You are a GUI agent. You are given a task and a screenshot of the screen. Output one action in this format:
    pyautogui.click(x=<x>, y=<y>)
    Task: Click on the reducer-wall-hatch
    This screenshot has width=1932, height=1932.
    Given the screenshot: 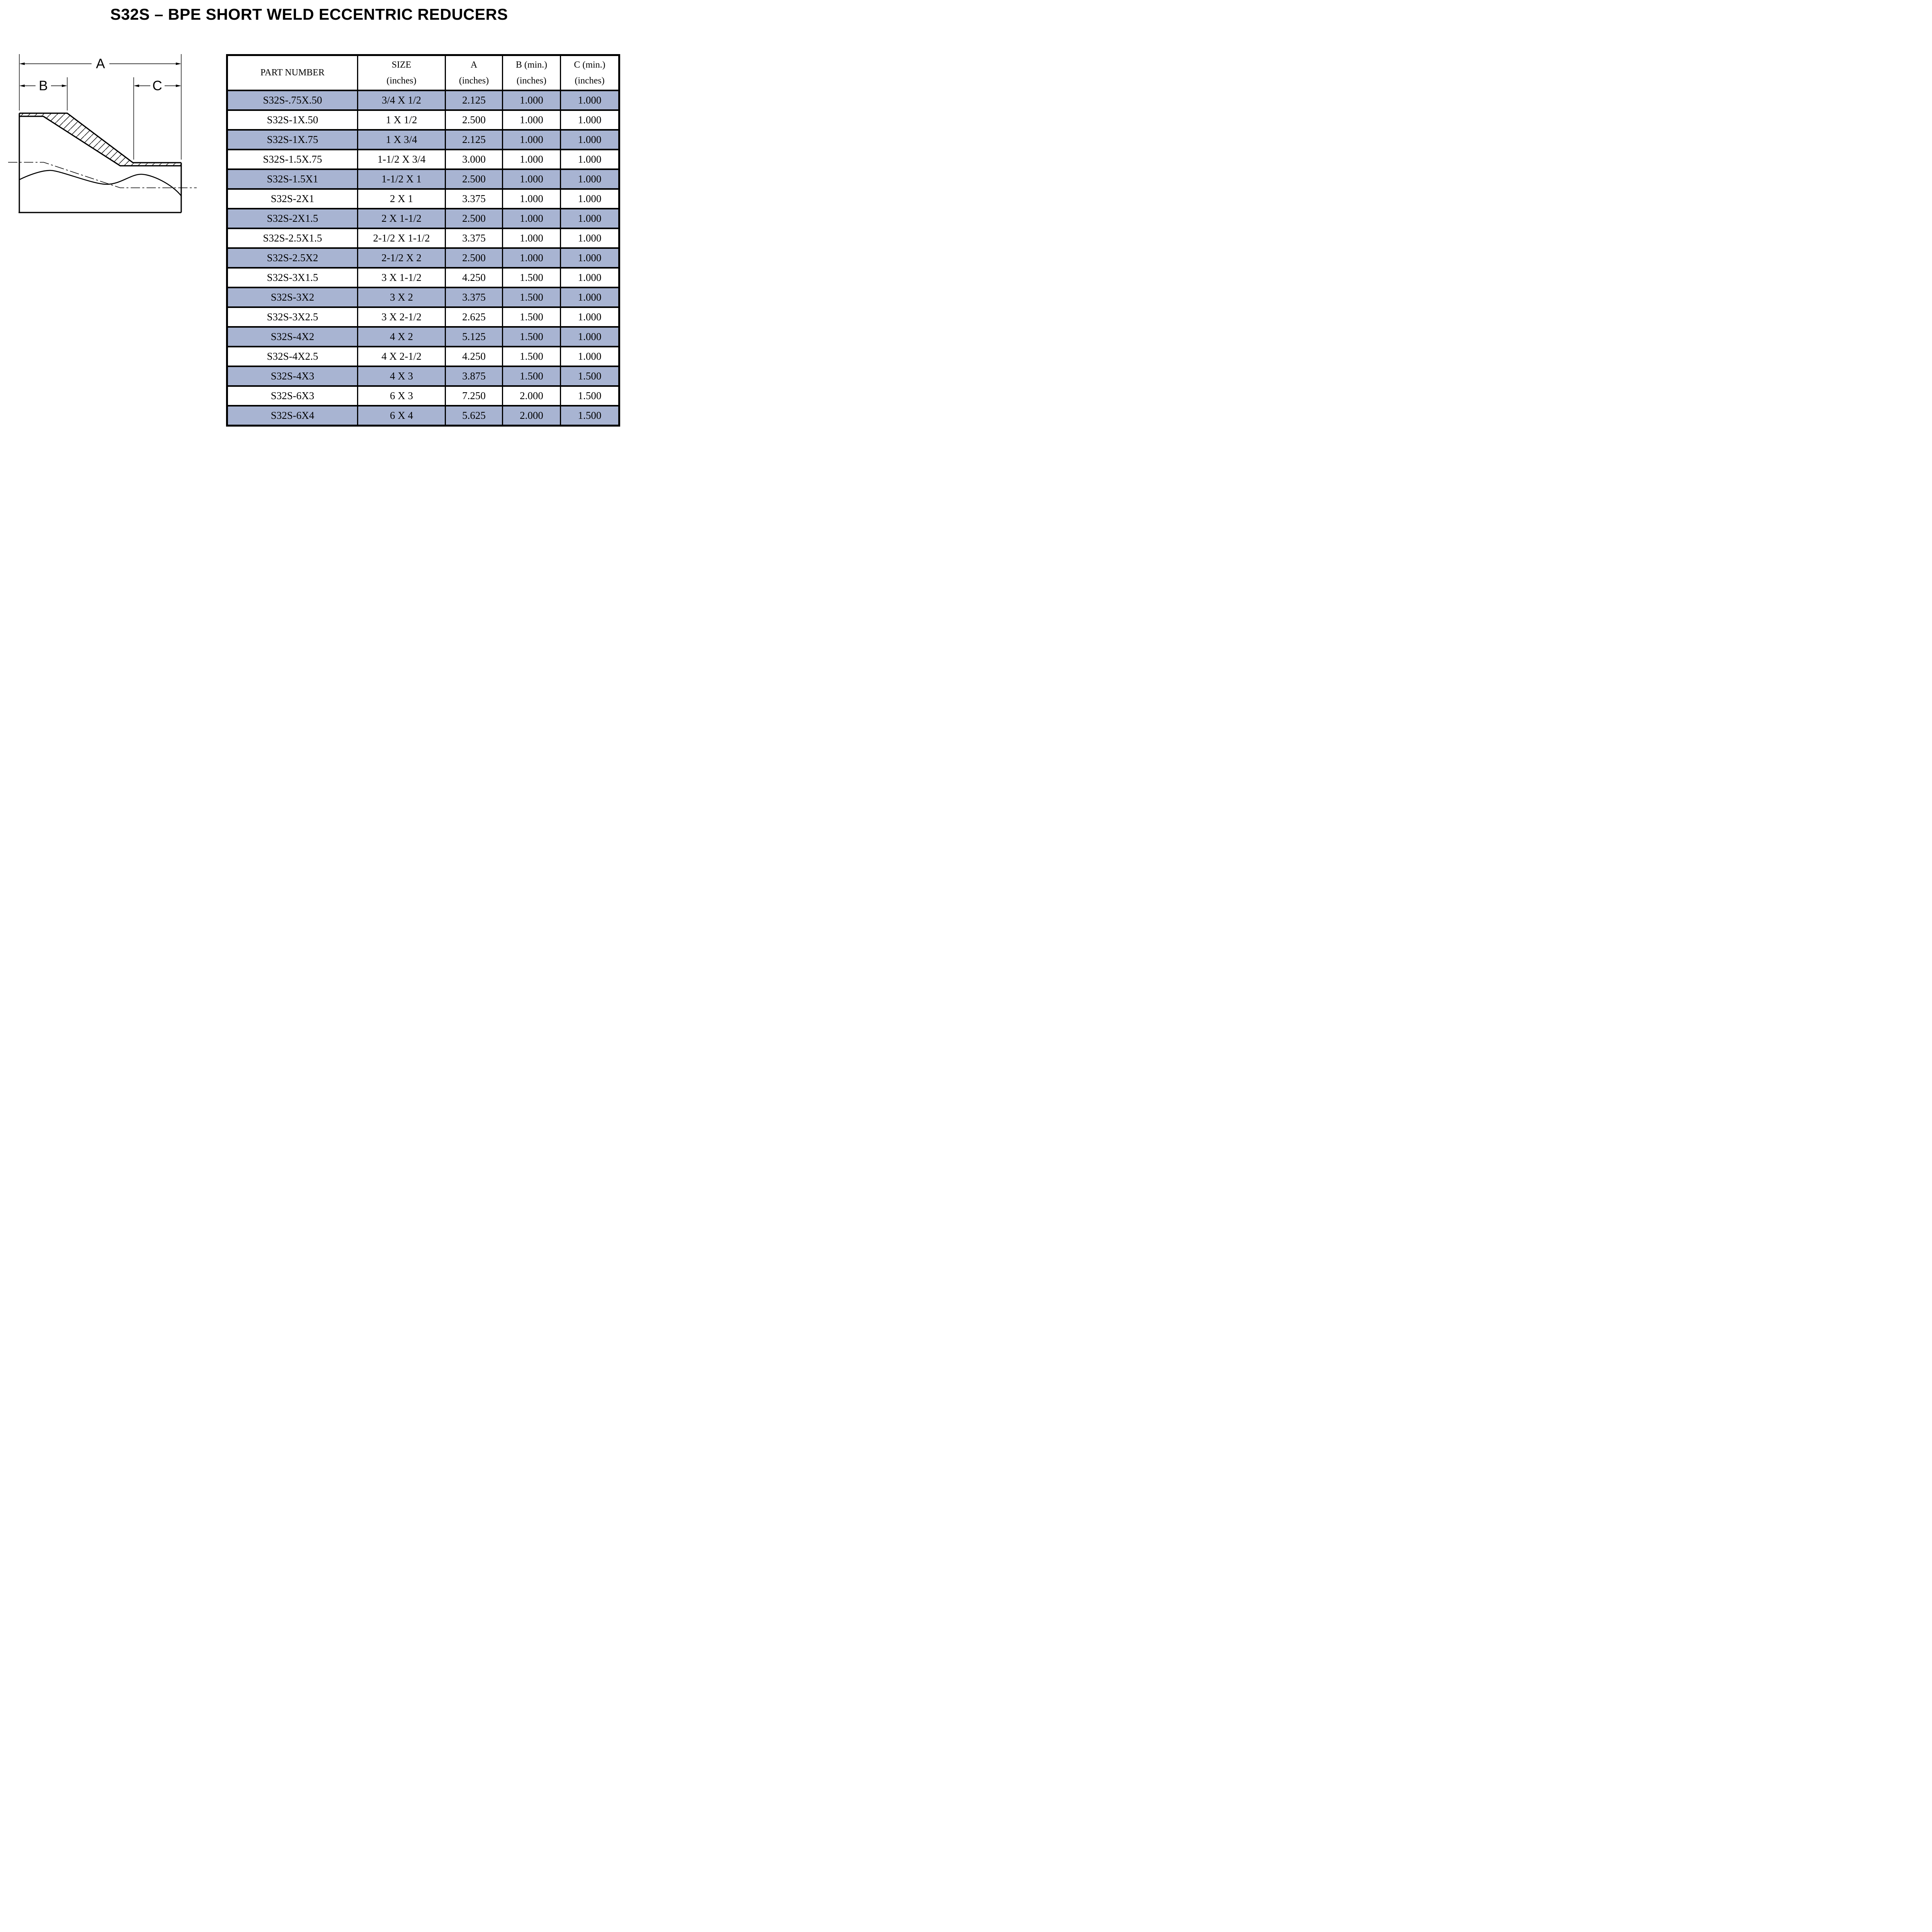 What is the action you would take?
    pyautogui.click(x=100, y=139)
    